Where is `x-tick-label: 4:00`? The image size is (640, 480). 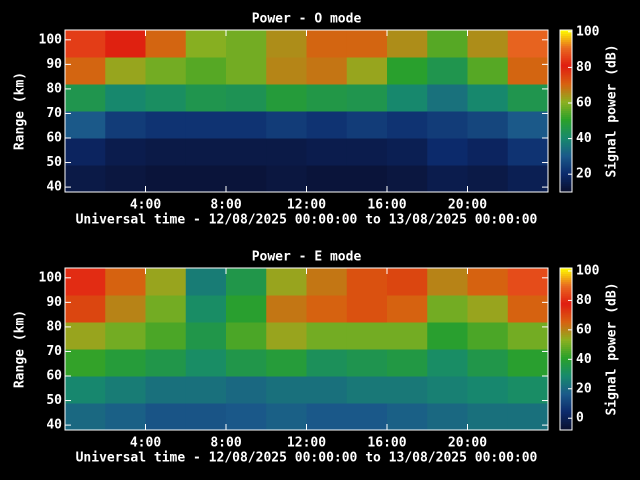 x-tick-label: 4:00 is located at coordinates (145, 205).